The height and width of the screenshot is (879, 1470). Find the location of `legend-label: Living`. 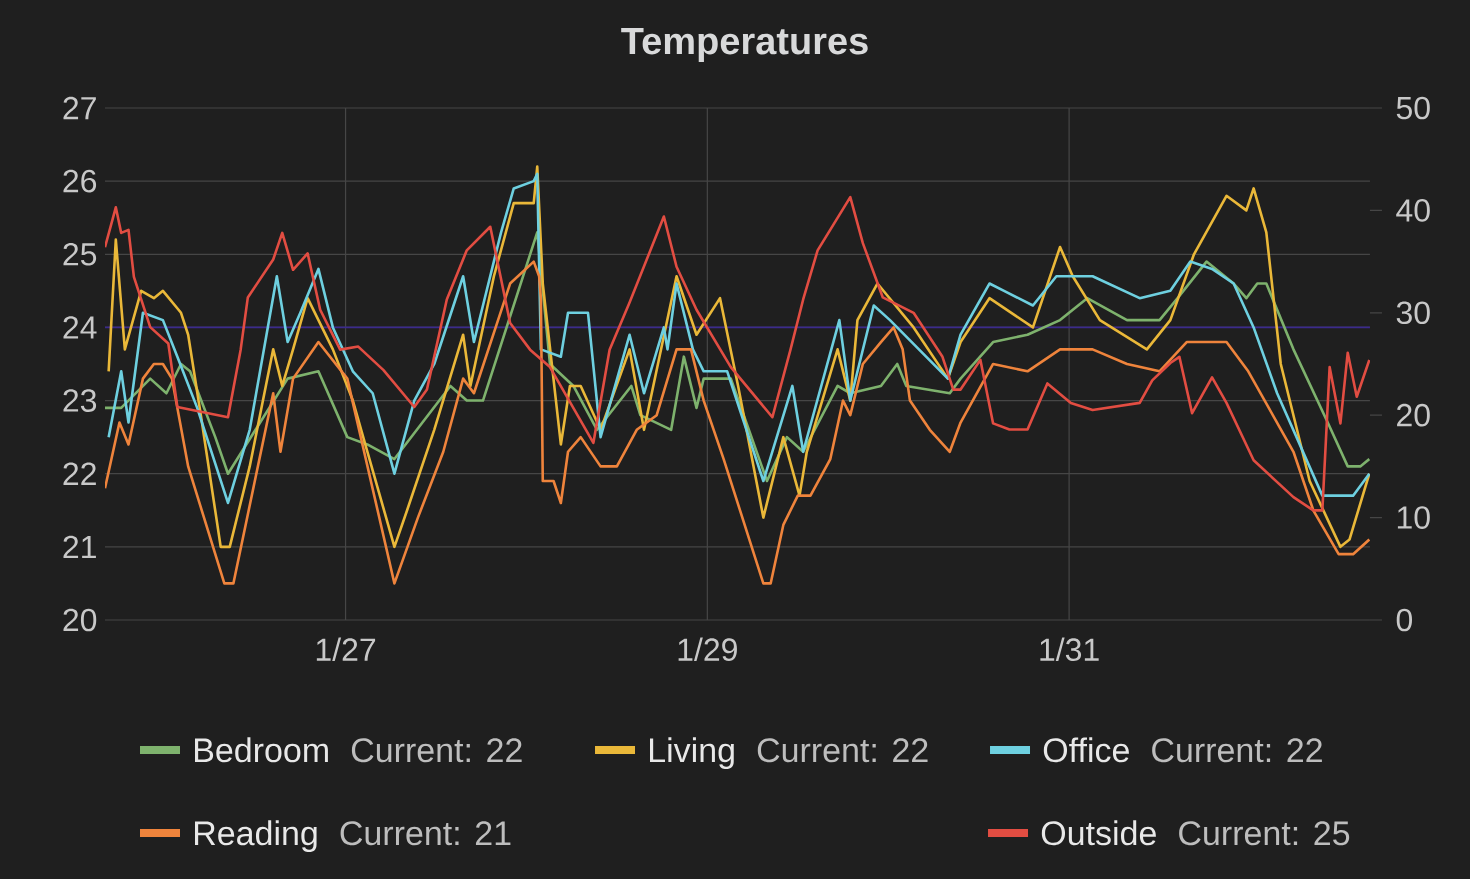

legend-label: Living is located at coordinates (692, 753).